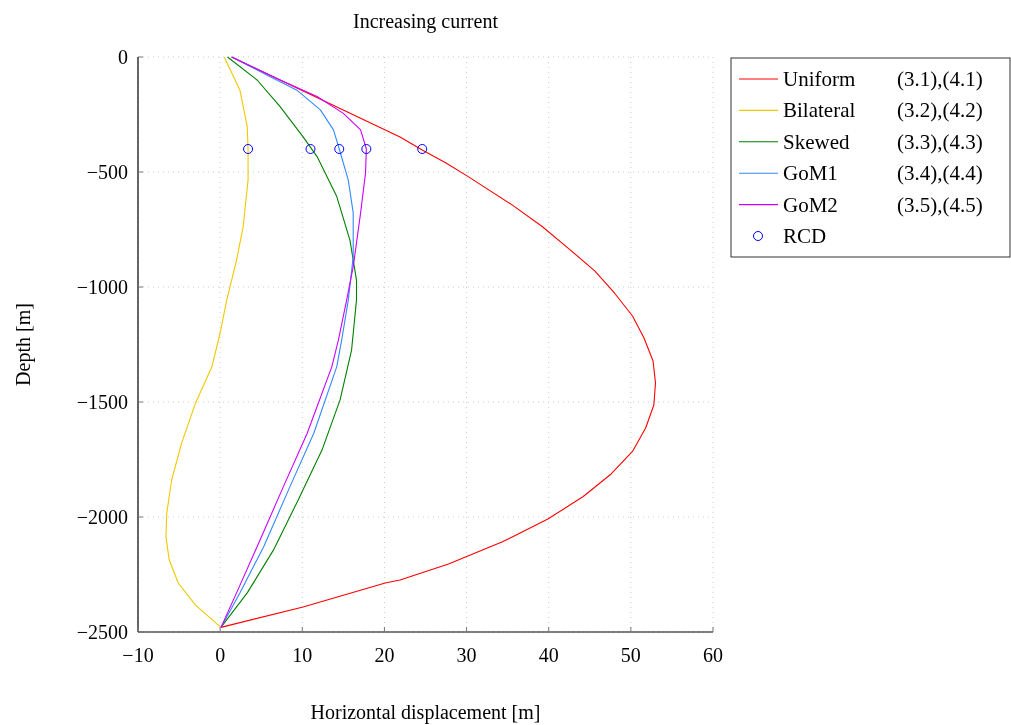  Describe the element at coordinates (302, 655) in the screenshot. I see `x-tick-label: 10` at that location.